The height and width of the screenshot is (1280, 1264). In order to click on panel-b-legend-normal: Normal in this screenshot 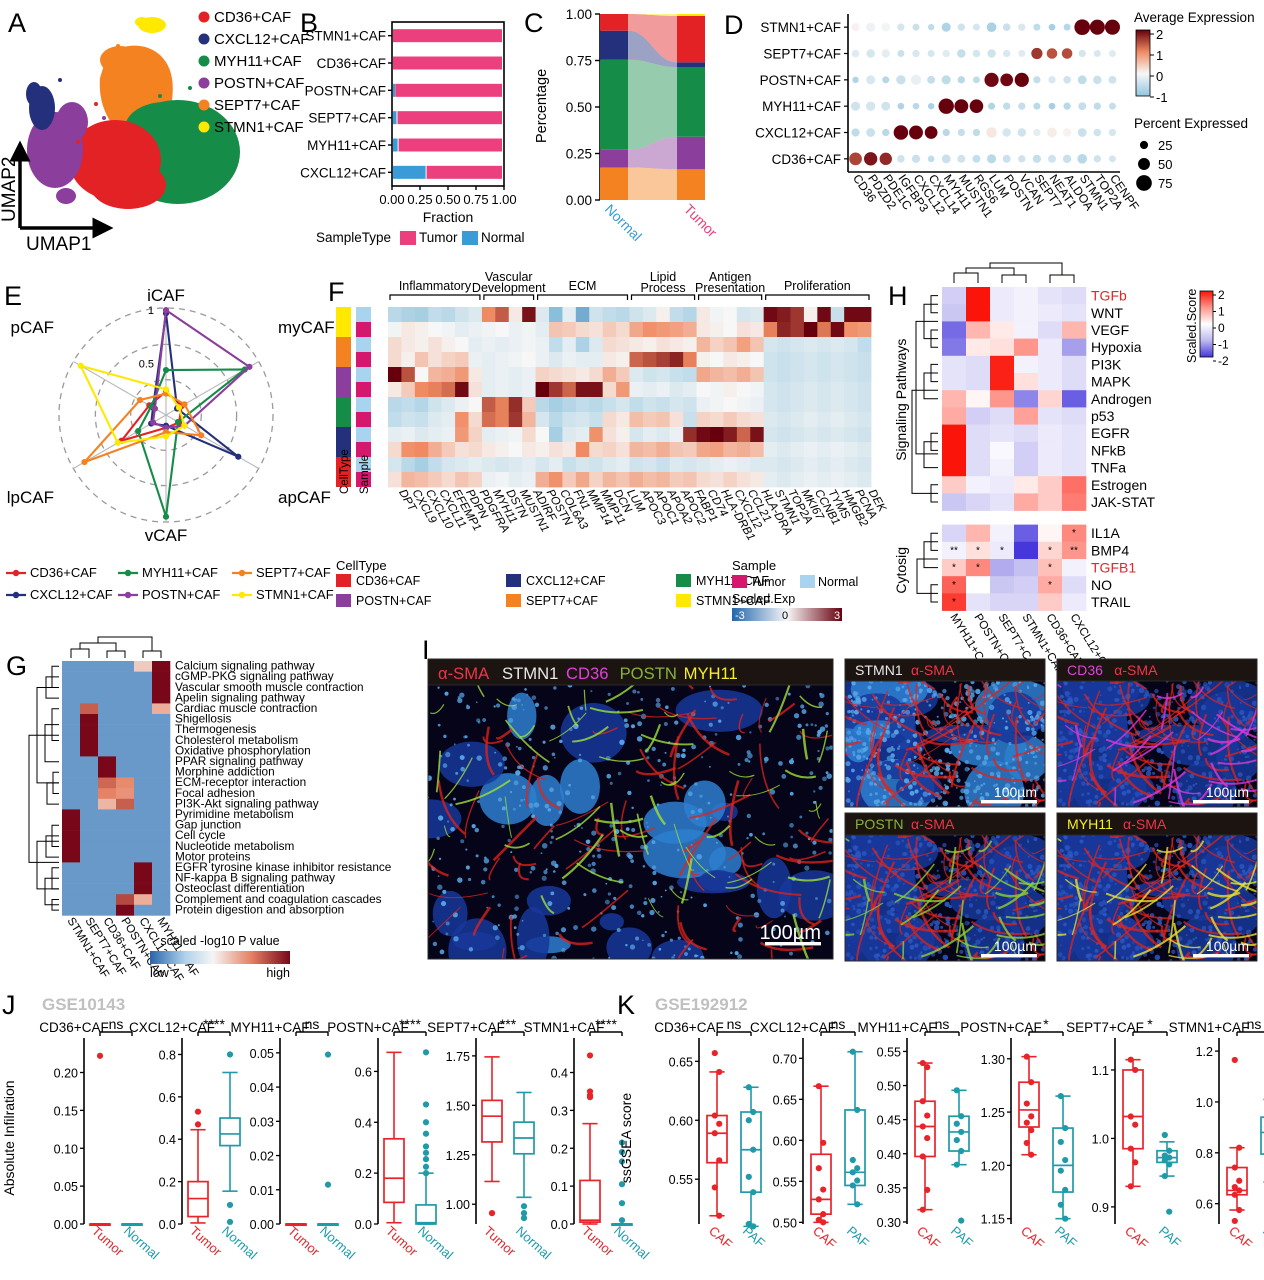, I will do `click(503, 237)`.